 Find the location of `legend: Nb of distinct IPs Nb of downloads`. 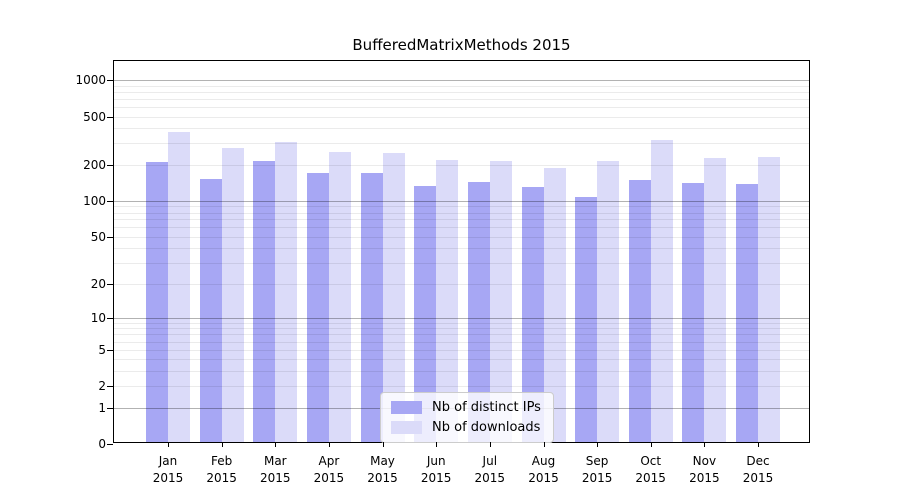

legend: Nb of distinct IPs Nb of downloads is located at coordinates (467, 417).